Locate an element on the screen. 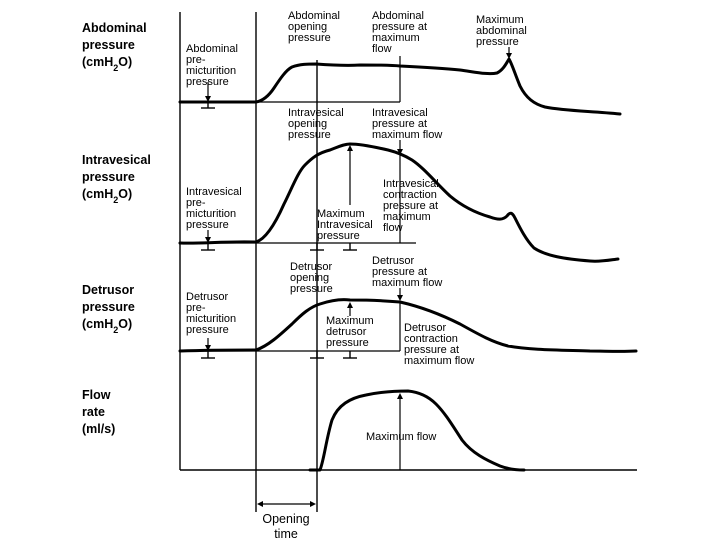 The image size is (720, 540). label-opening-time: Opening time is located at coordinates (285, 526).